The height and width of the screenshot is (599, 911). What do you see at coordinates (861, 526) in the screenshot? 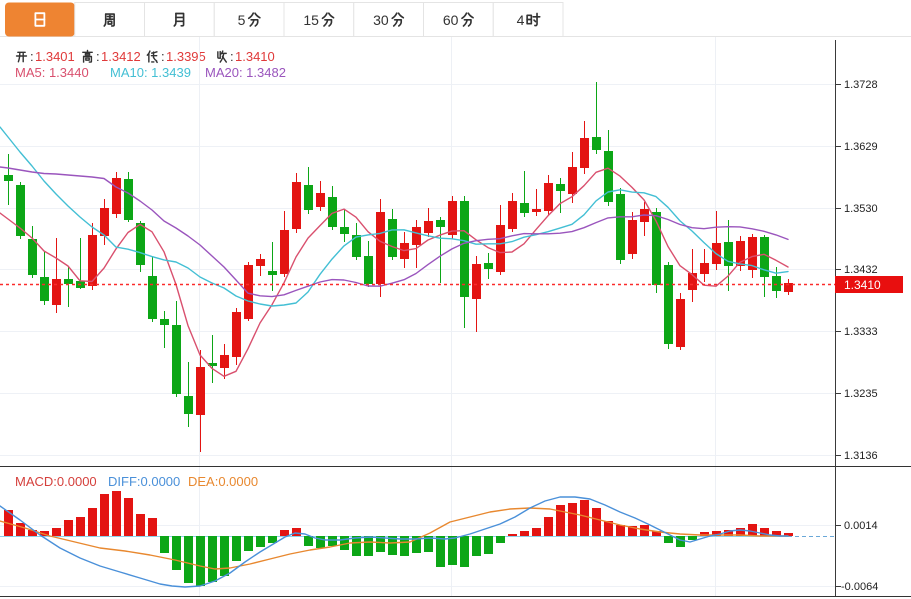
I see `svg-text: 0.0014` at bounding box center [861, 526].